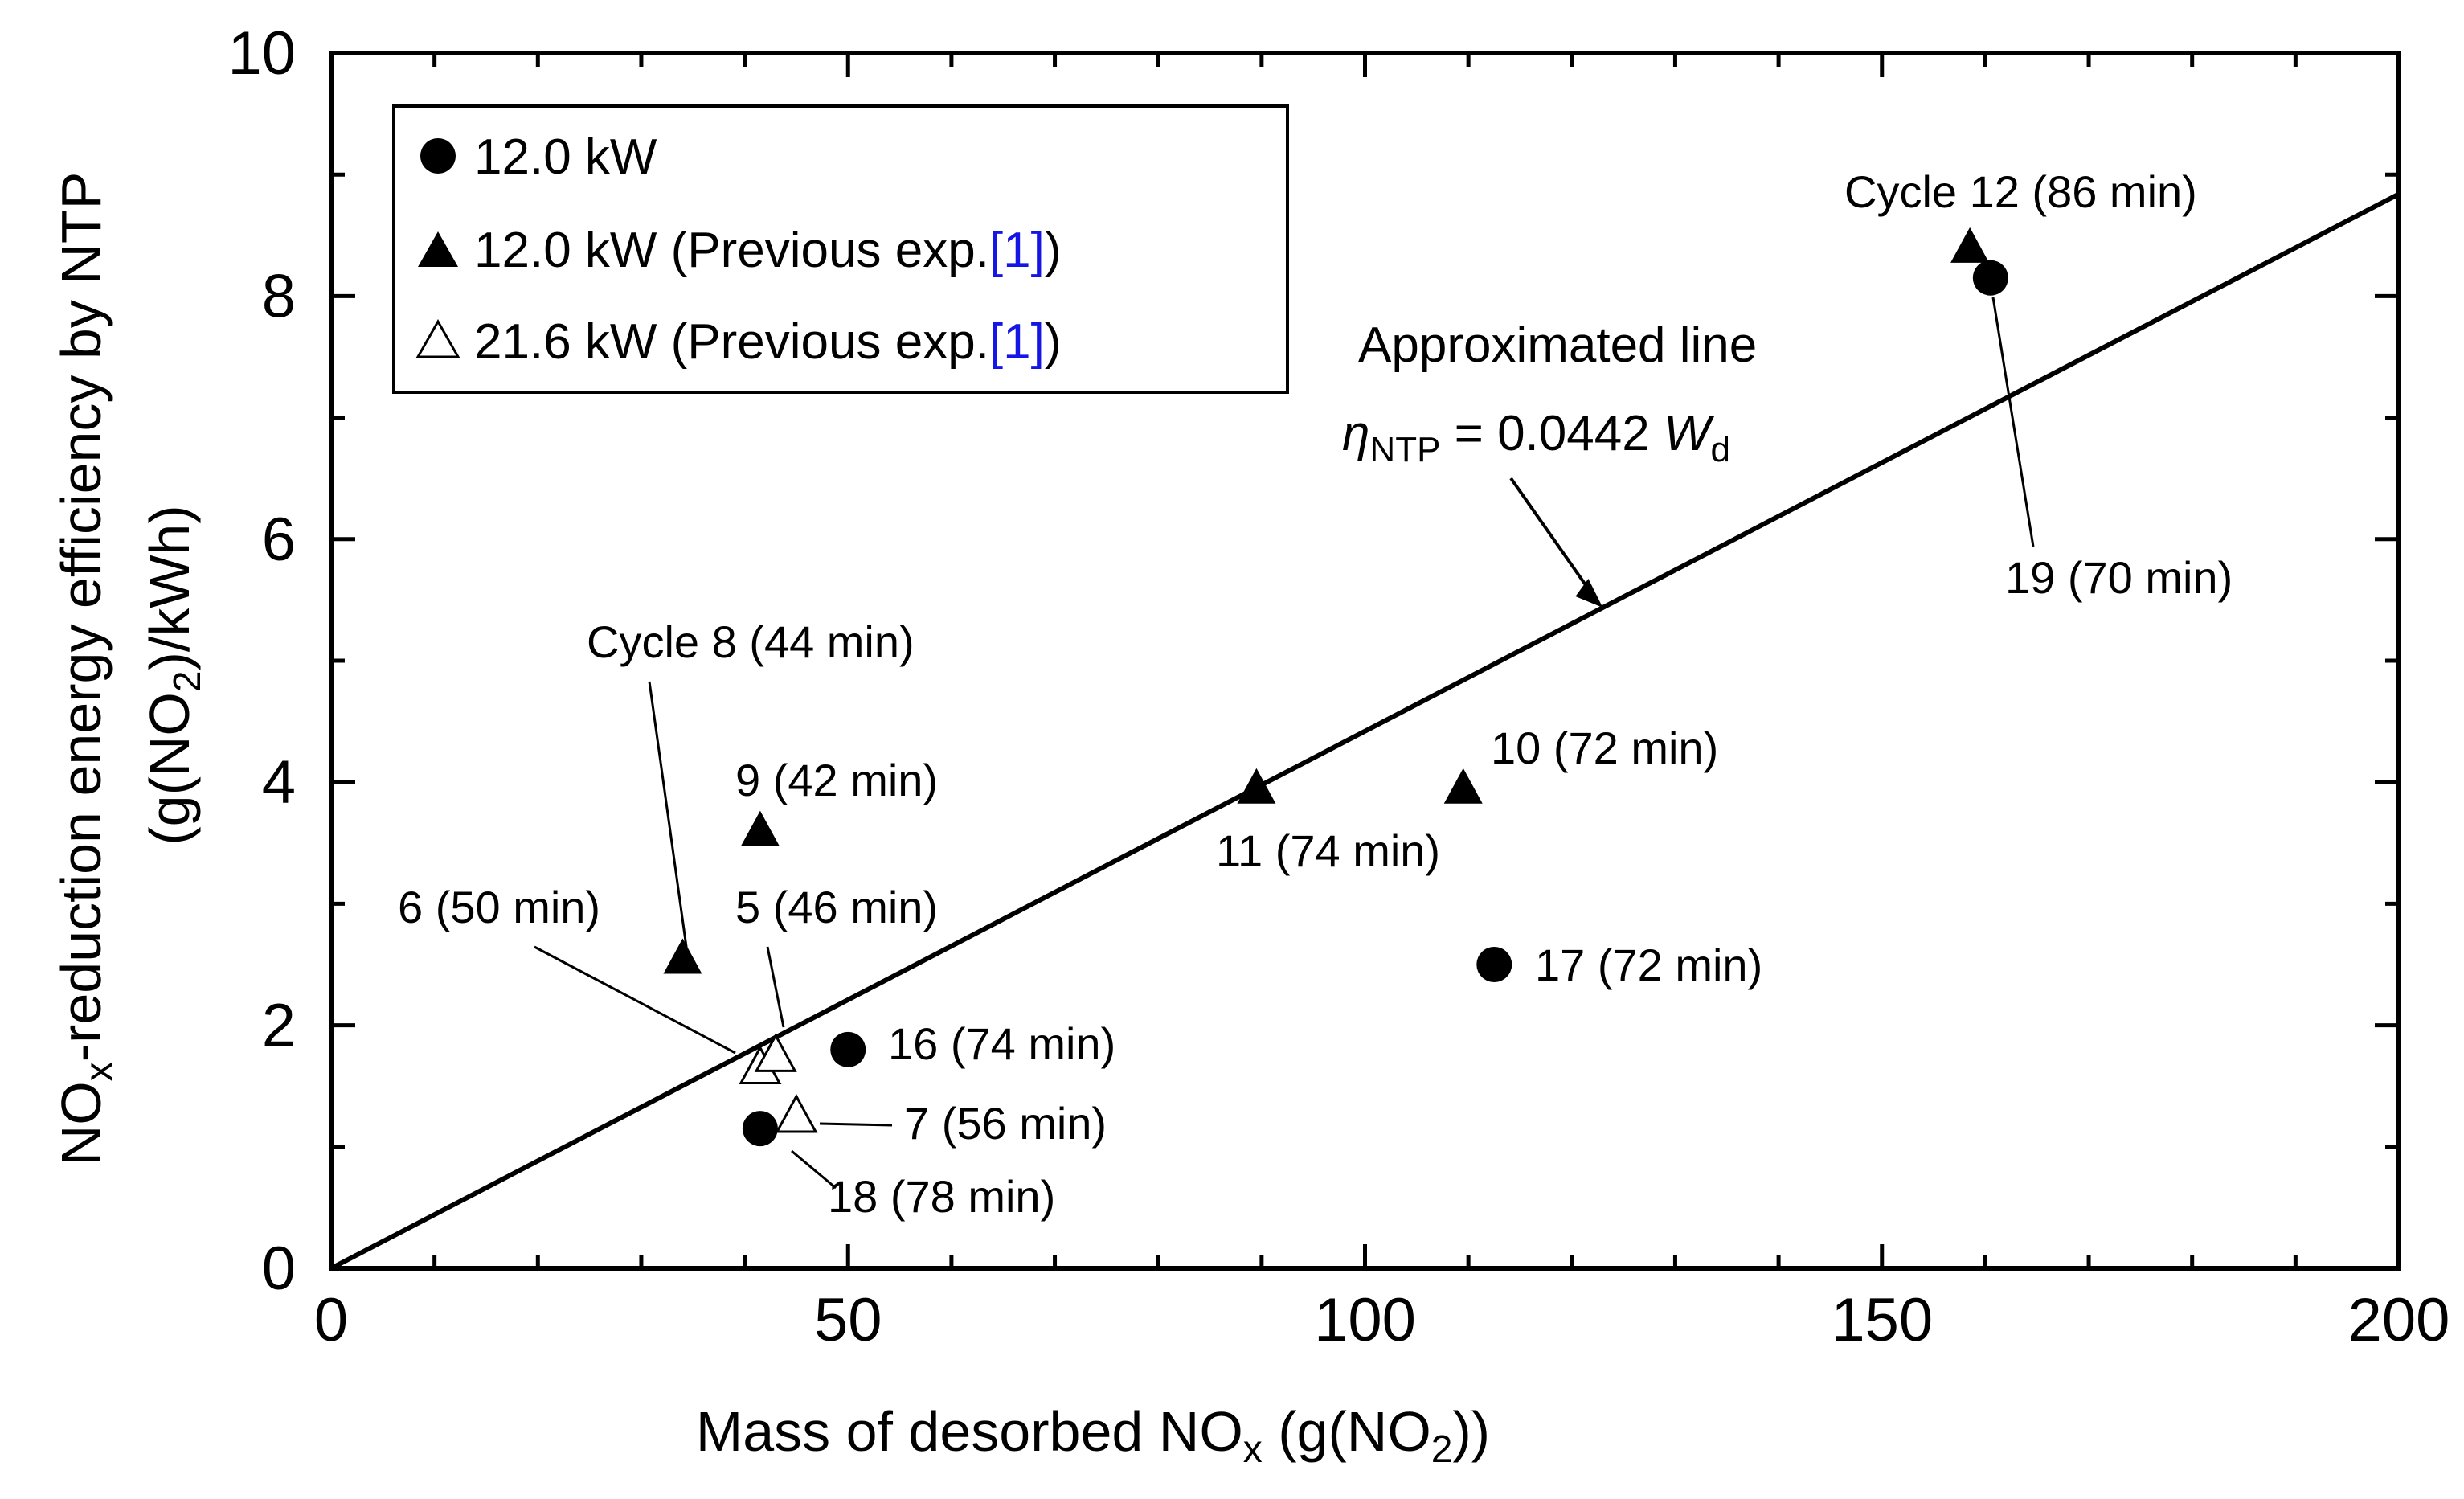  Describe the element at coordinates (81, 1123) in the screenshot. I see `y1-main: NO` at that location.